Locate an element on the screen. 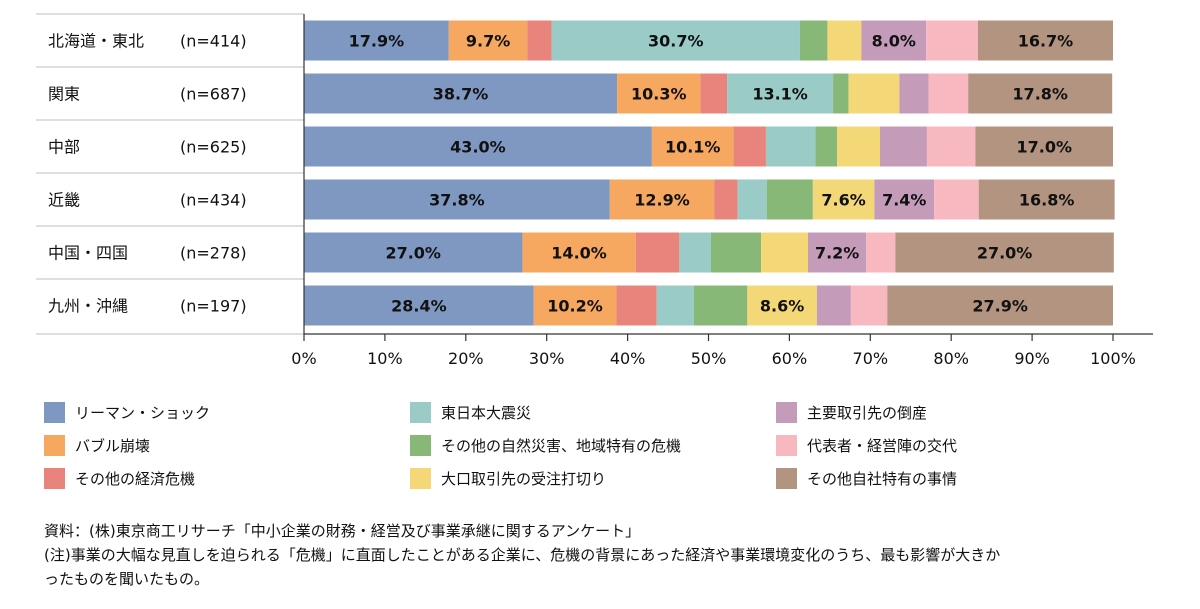 The image size is (1200, 609). legend-item: その他の自然災害、地域特有の危機 is located at coordinates (545, 445).